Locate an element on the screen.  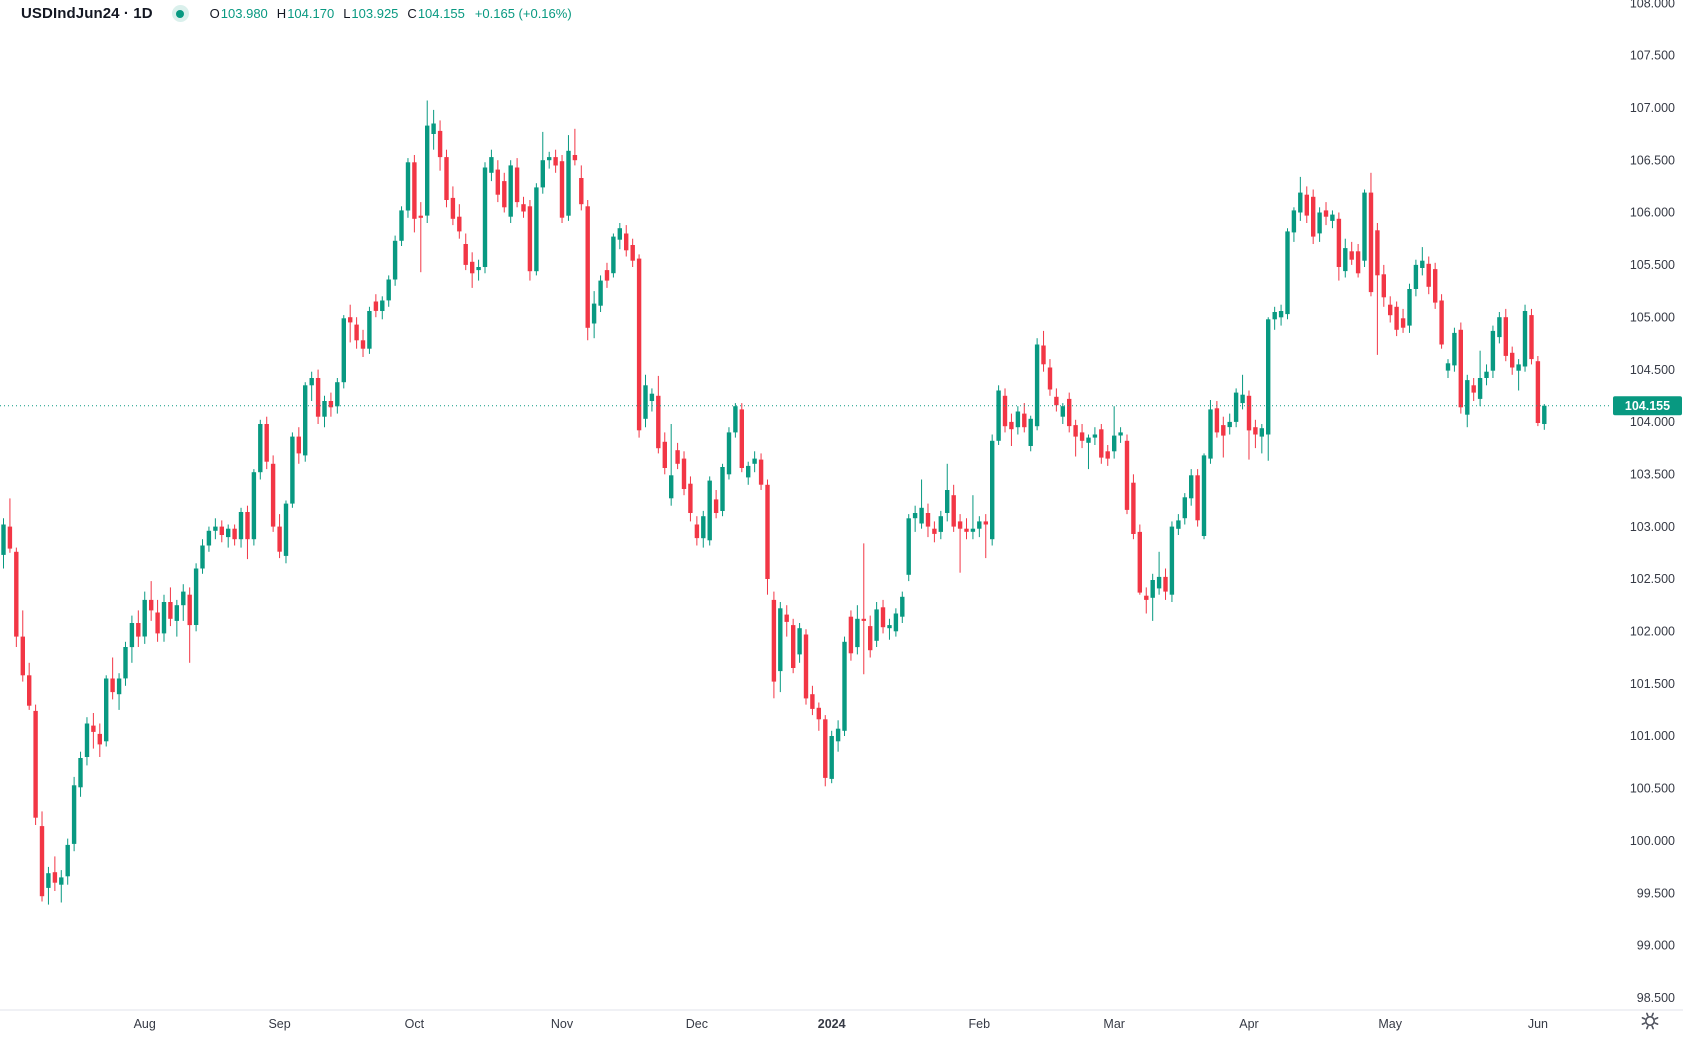
time-tick-label: May is located at coordinates (1390, 1024).